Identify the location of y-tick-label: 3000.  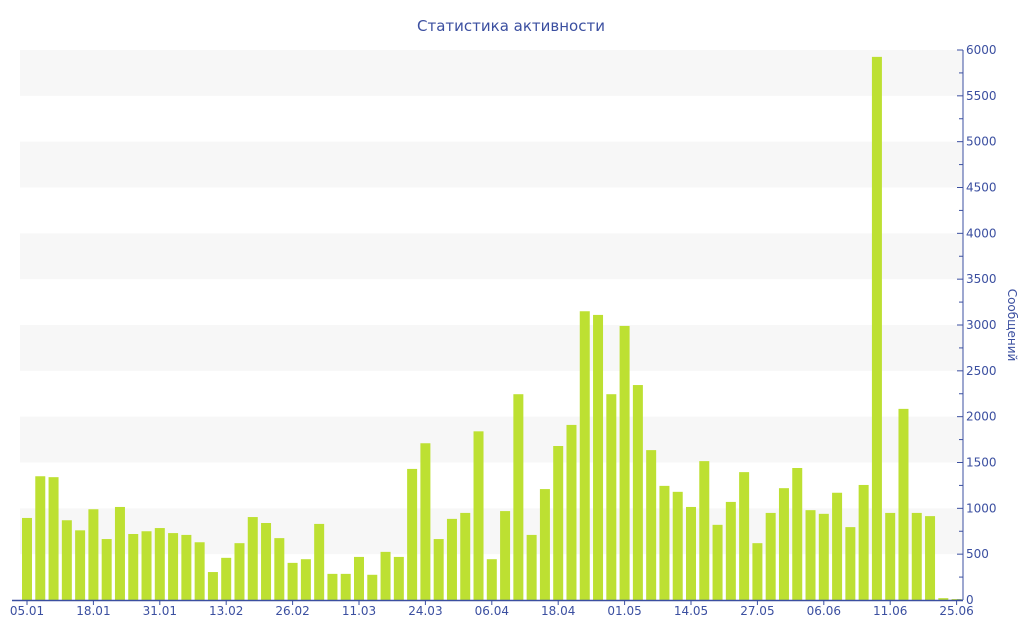
(981, 325).